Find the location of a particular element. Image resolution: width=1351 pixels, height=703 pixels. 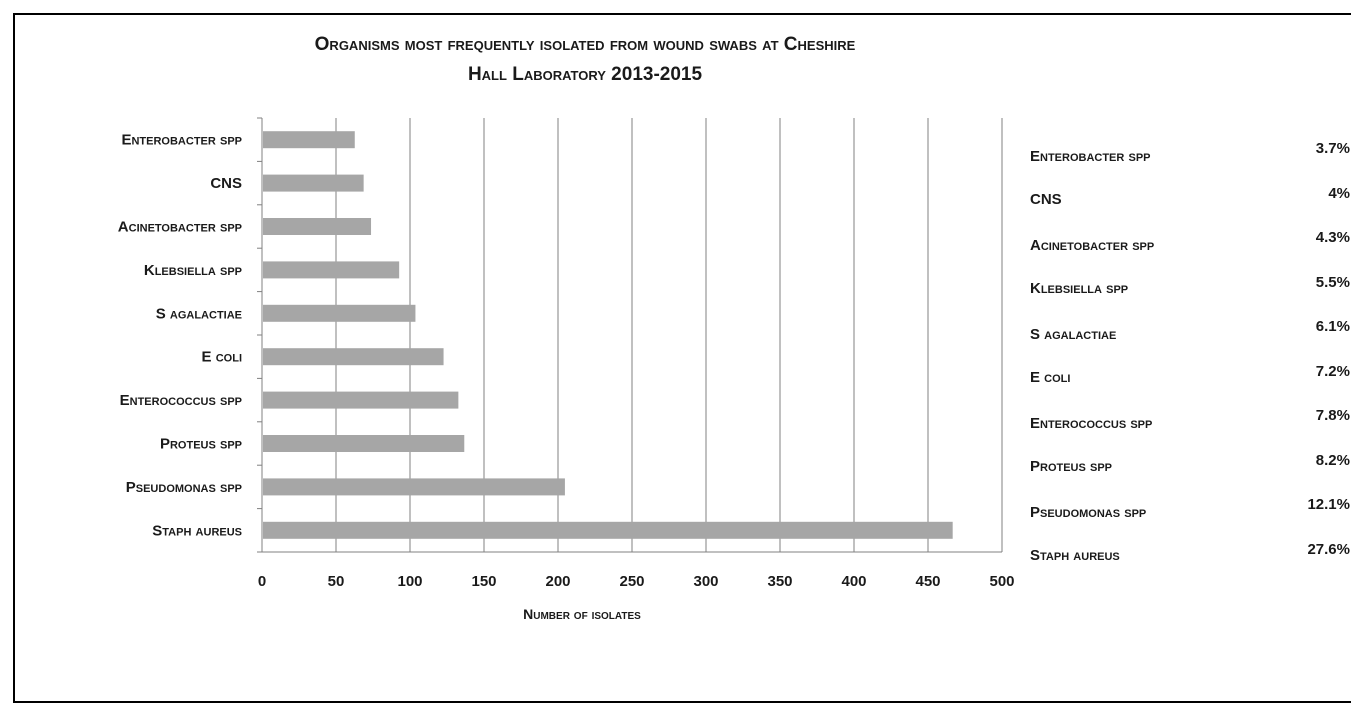

category-label: Proteus spp is located at coordinates (201, 444).